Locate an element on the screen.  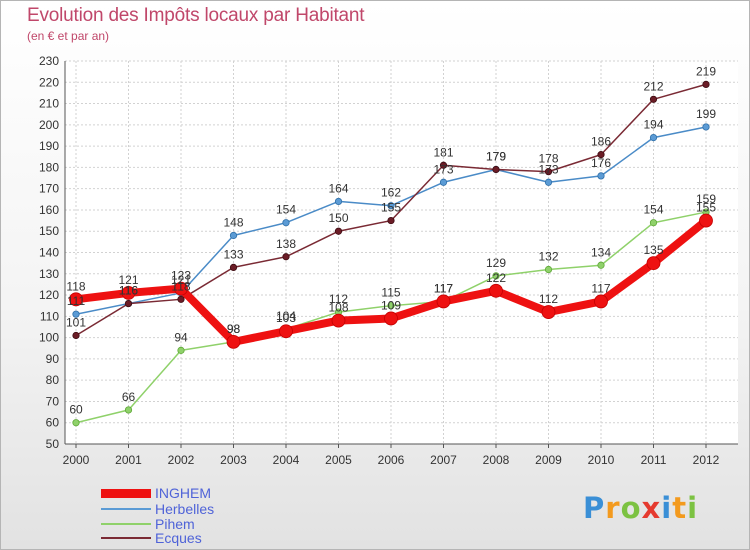
x-tick-label: 2008 is located at coordinates (496, 460).